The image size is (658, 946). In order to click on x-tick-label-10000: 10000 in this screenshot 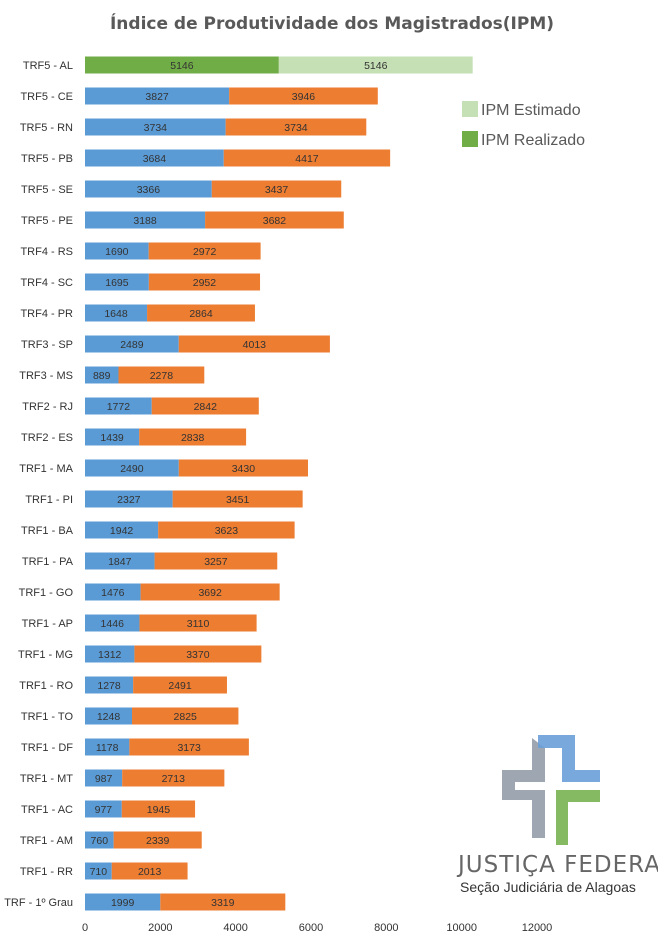, I will do `click(461, 928)`.